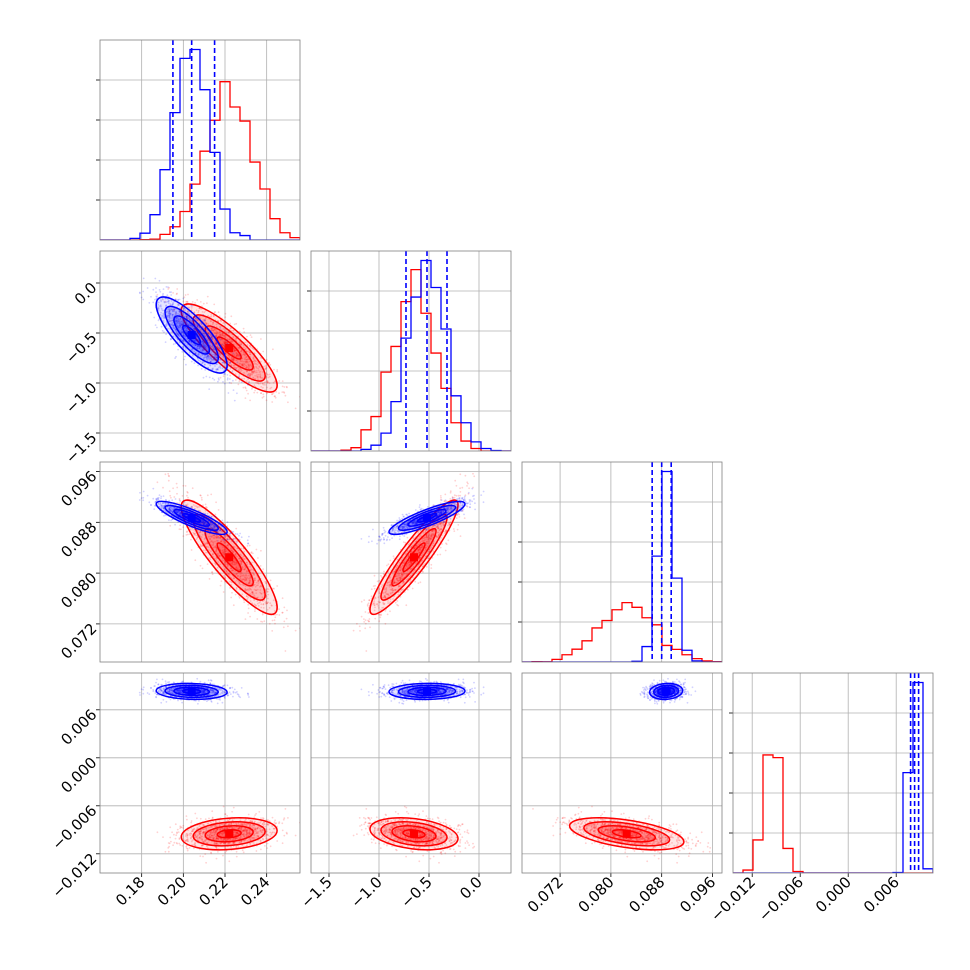 This screenshot has width=970, height=970. Describe the element at coordinates (81, 448) in the screenshot. I see `y-tick-label: −1.5` at that location.